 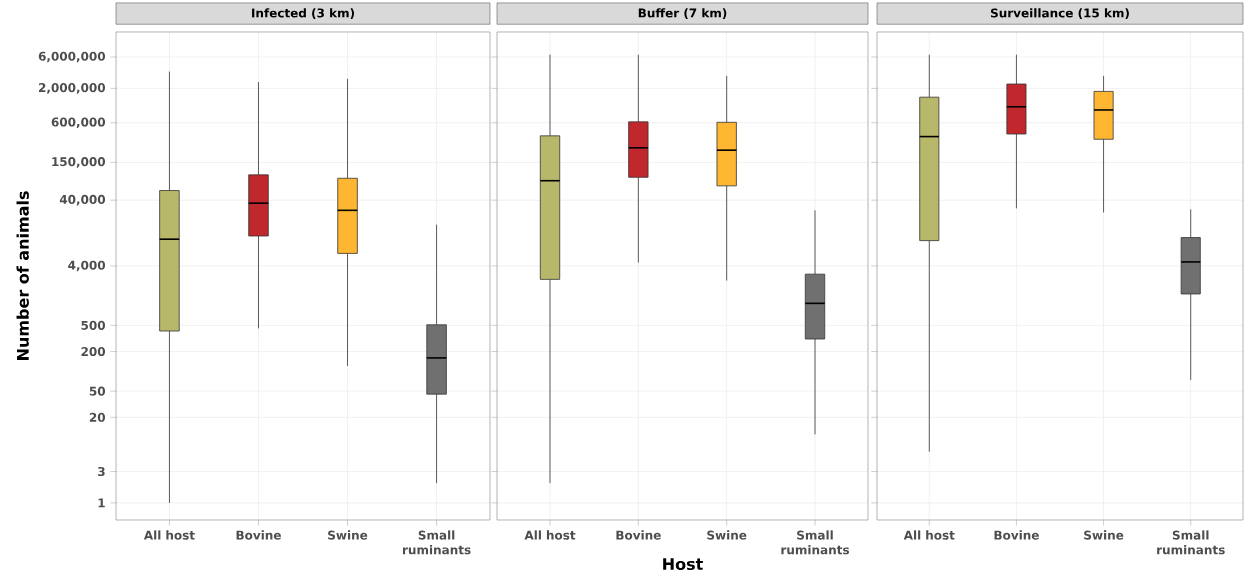 I want to click on y-tick-label: 40,000, so click(x=82, y=200).